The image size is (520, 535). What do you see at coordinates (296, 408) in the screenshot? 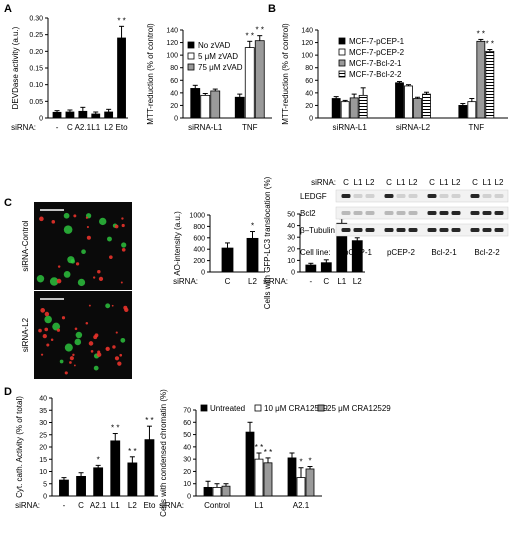
I see `legend-entry-D2: 10 μM CRA12529` at bounding box center [296, 408].